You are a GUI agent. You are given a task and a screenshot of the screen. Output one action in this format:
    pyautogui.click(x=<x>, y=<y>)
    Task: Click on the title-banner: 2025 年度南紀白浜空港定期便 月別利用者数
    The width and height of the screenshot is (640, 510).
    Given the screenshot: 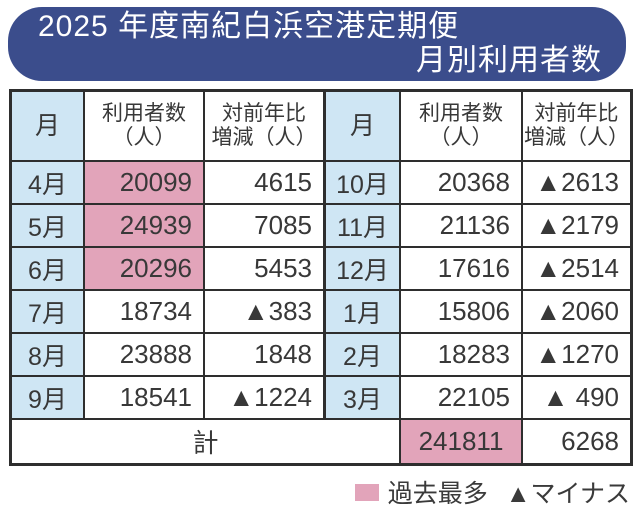 What is the action you would take?
    pyautogui.click(x=317, y=44)
    